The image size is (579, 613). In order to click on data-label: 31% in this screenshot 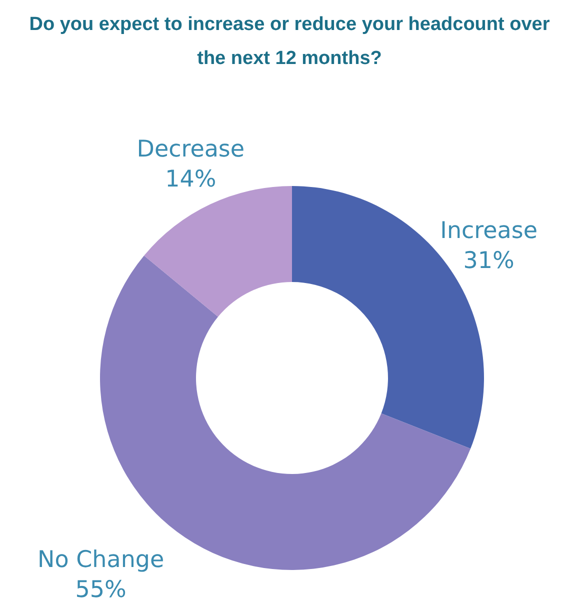, I will do `click(488, 261)`.